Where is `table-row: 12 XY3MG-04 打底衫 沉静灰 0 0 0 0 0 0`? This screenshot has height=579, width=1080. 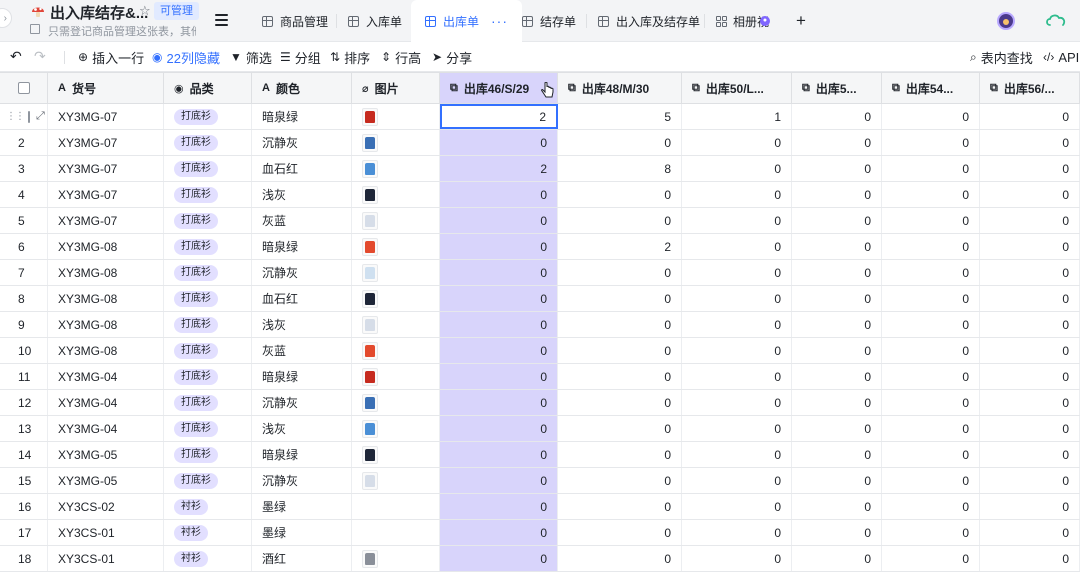
table-row: 12 XY3MG-04 打底衫 沉静灰 0 0 0 0 0 0 is located at coordinates (540, 403).